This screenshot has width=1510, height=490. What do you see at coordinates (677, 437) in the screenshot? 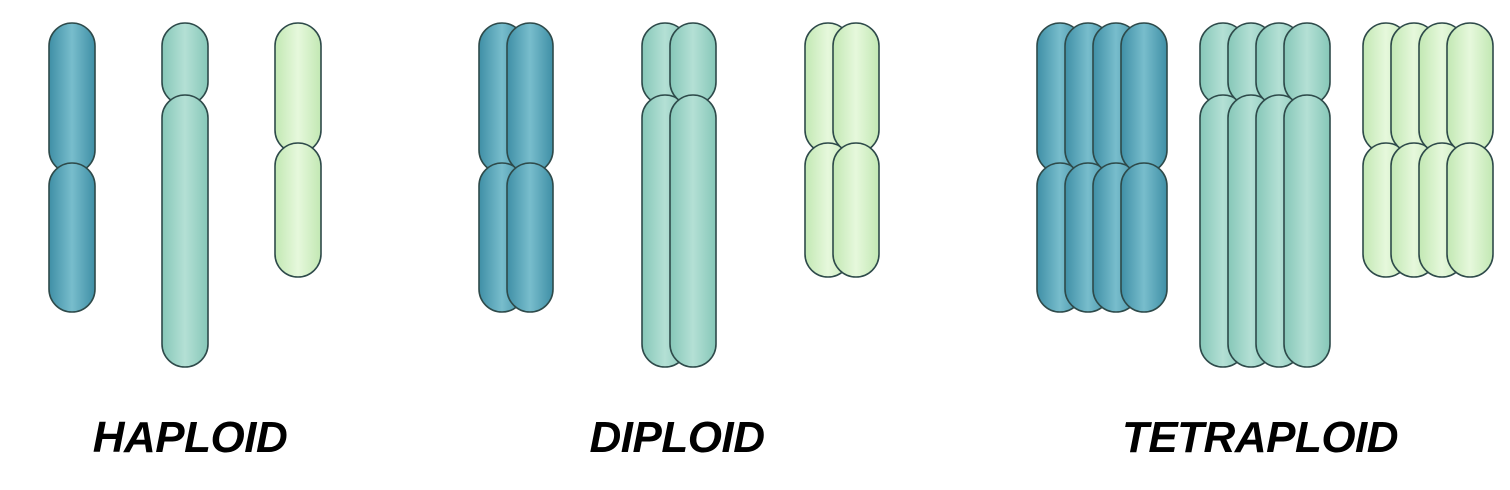
I see `diploid-label: DIPLOID` at bounding box center [677, 437].